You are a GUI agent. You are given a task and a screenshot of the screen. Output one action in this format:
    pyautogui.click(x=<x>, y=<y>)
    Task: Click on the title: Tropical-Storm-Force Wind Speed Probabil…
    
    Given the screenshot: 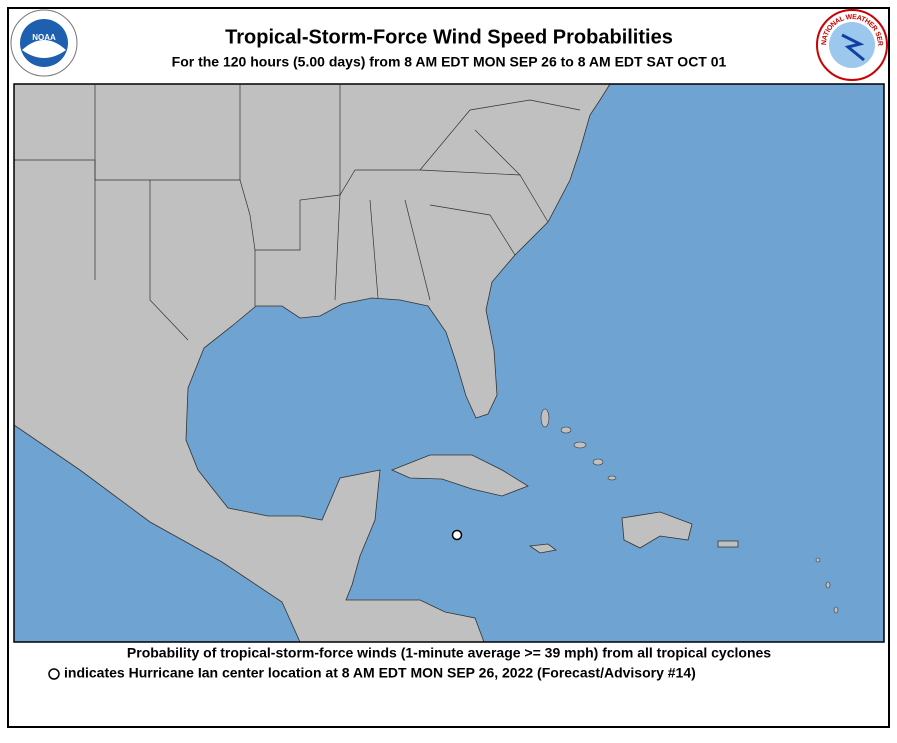 What is the action you would take?
    pyautogui.click(x=449, y=37)
    